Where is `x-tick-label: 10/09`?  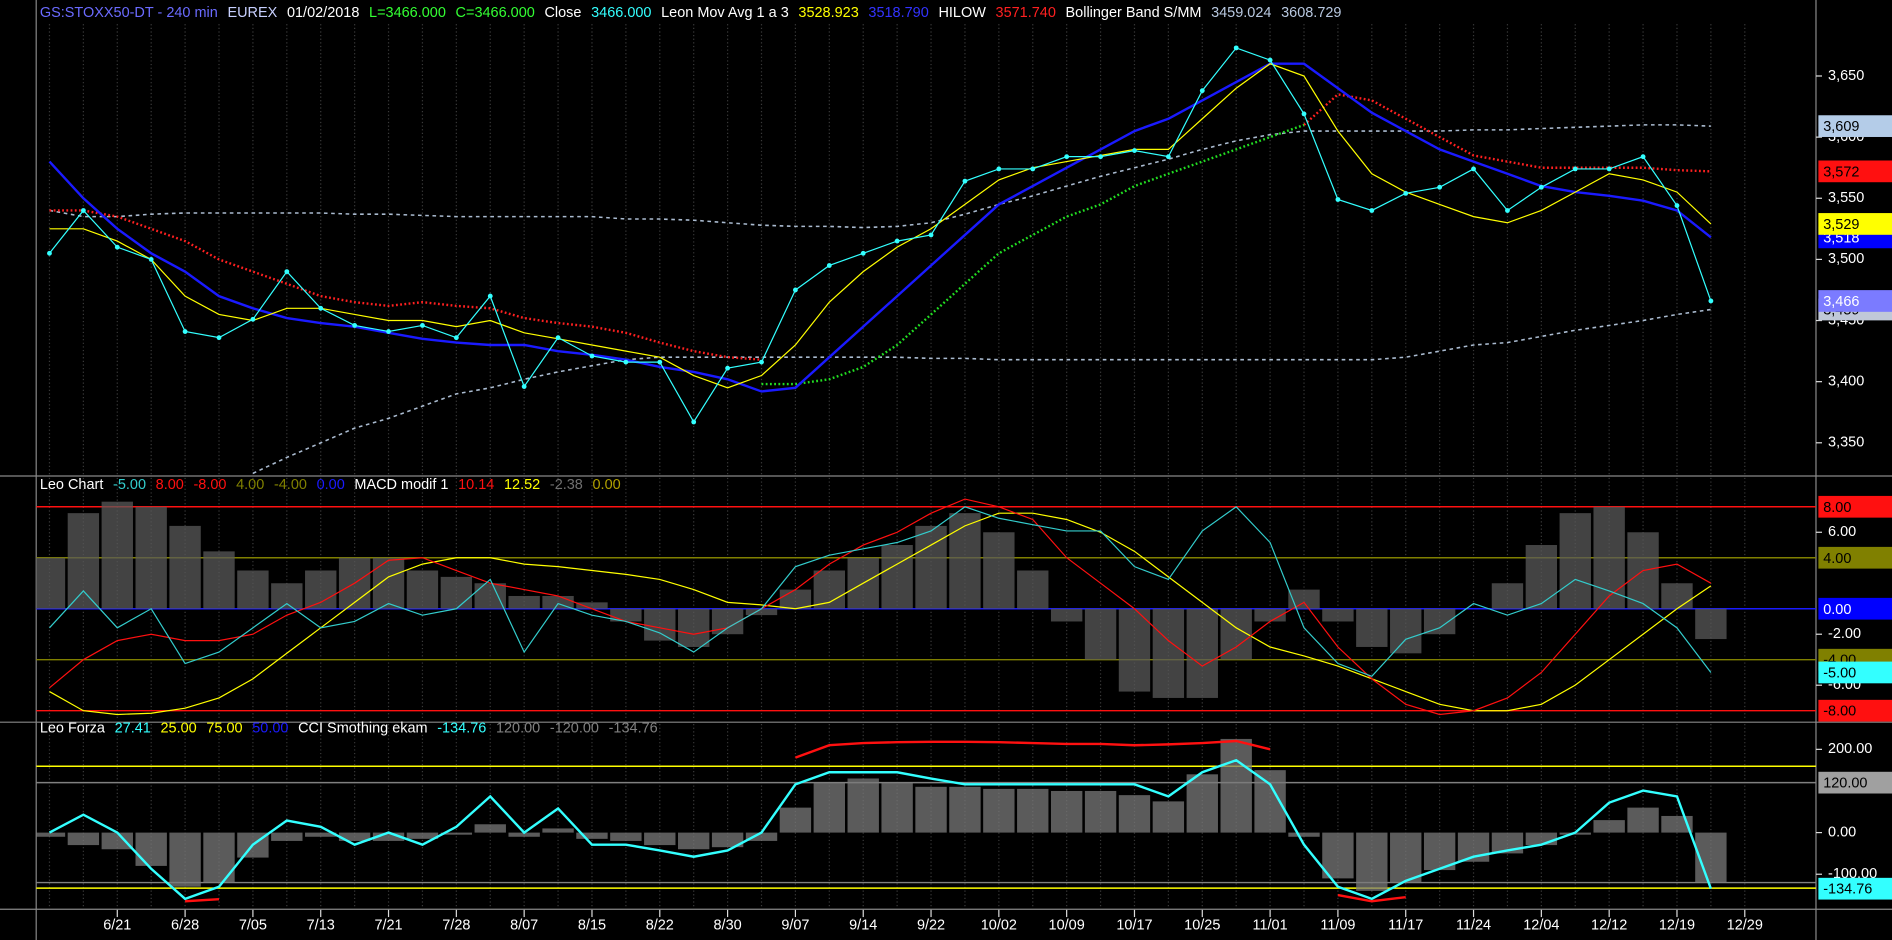
x-tick-label: 10/09 is located at coordinates (1067, 925).